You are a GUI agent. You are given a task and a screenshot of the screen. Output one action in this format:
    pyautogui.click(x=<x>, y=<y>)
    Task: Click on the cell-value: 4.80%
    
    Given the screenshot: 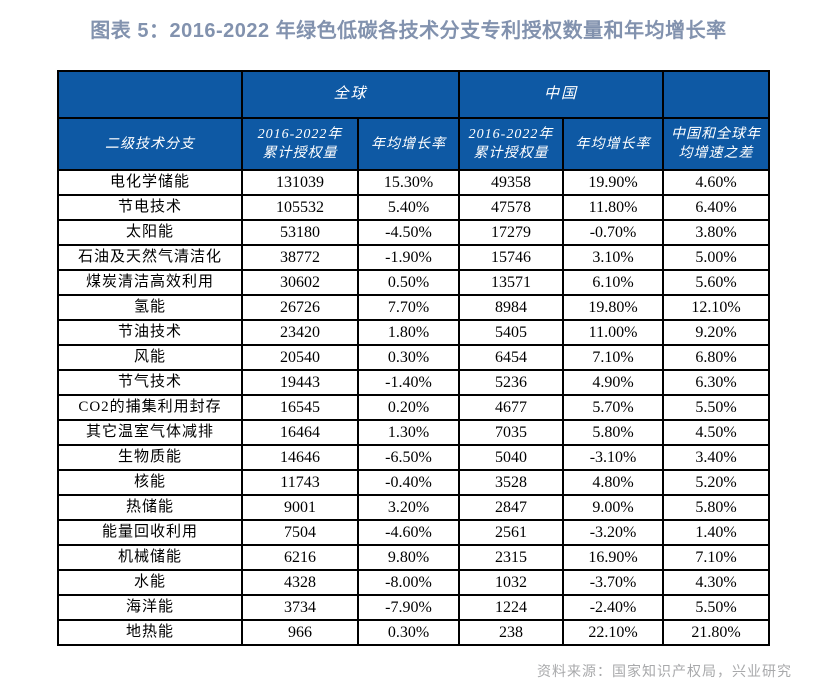 What is the action you would take?
    pyautogui.click(x=613, y=482)
    